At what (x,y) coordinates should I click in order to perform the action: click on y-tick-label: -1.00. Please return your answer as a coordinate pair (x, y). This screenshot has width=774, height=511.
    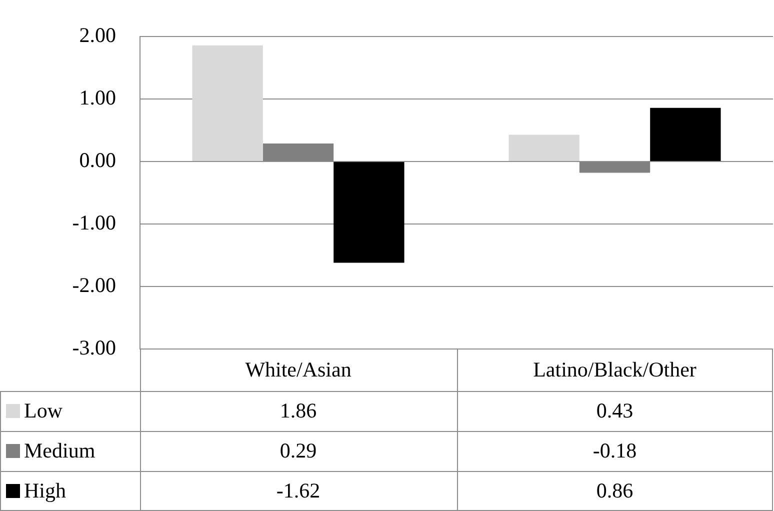
    Looking at the image, I should click on (94, 222).